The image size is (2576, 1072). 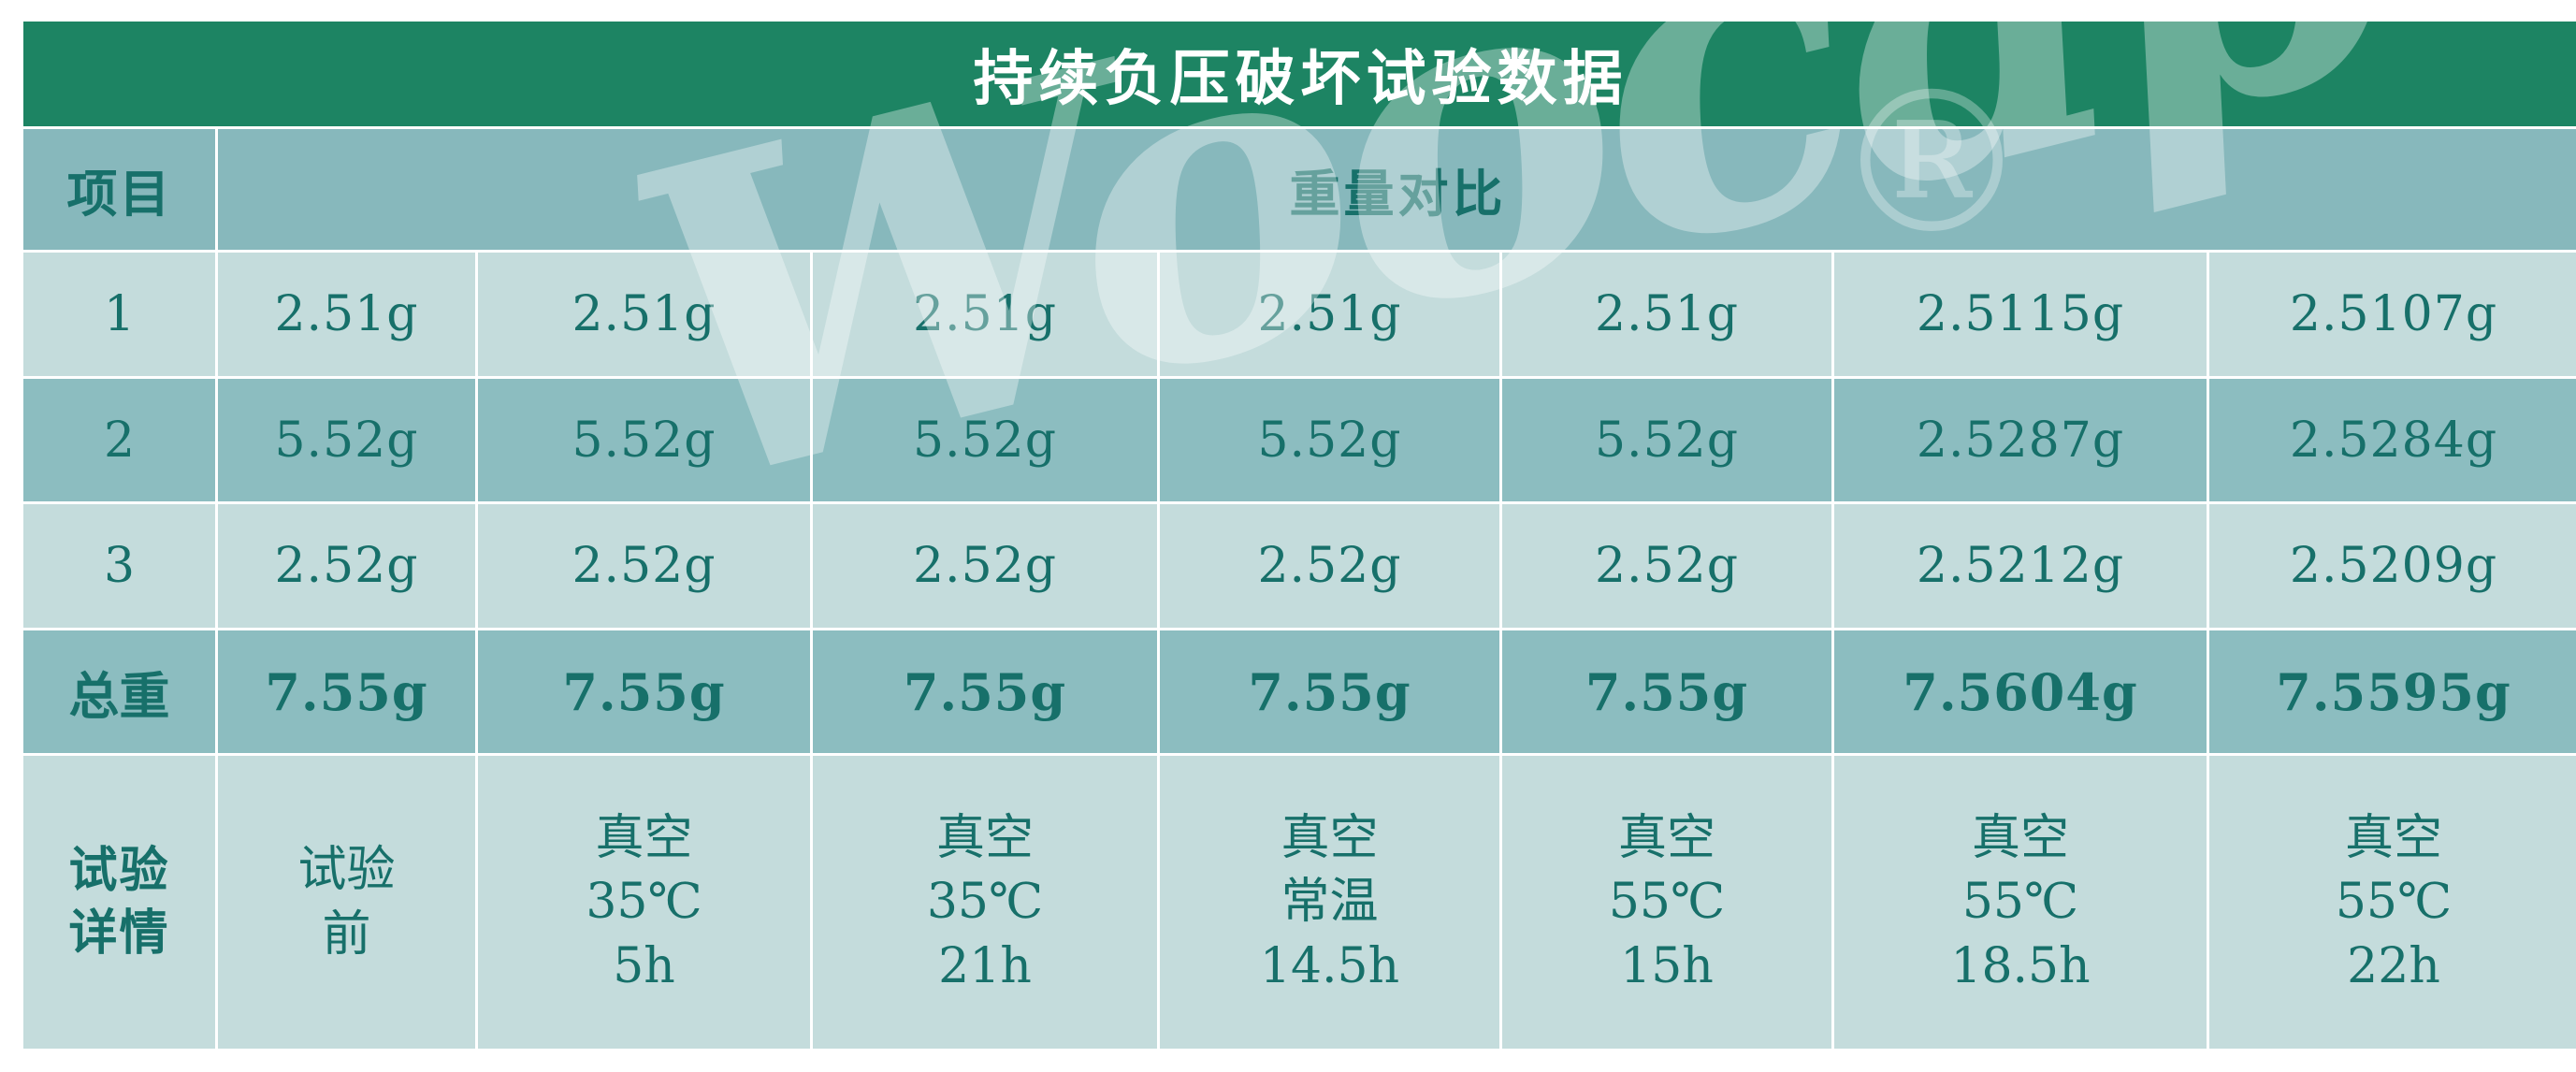 I want to click on total-label: 总重, so click(x=119, y=692).